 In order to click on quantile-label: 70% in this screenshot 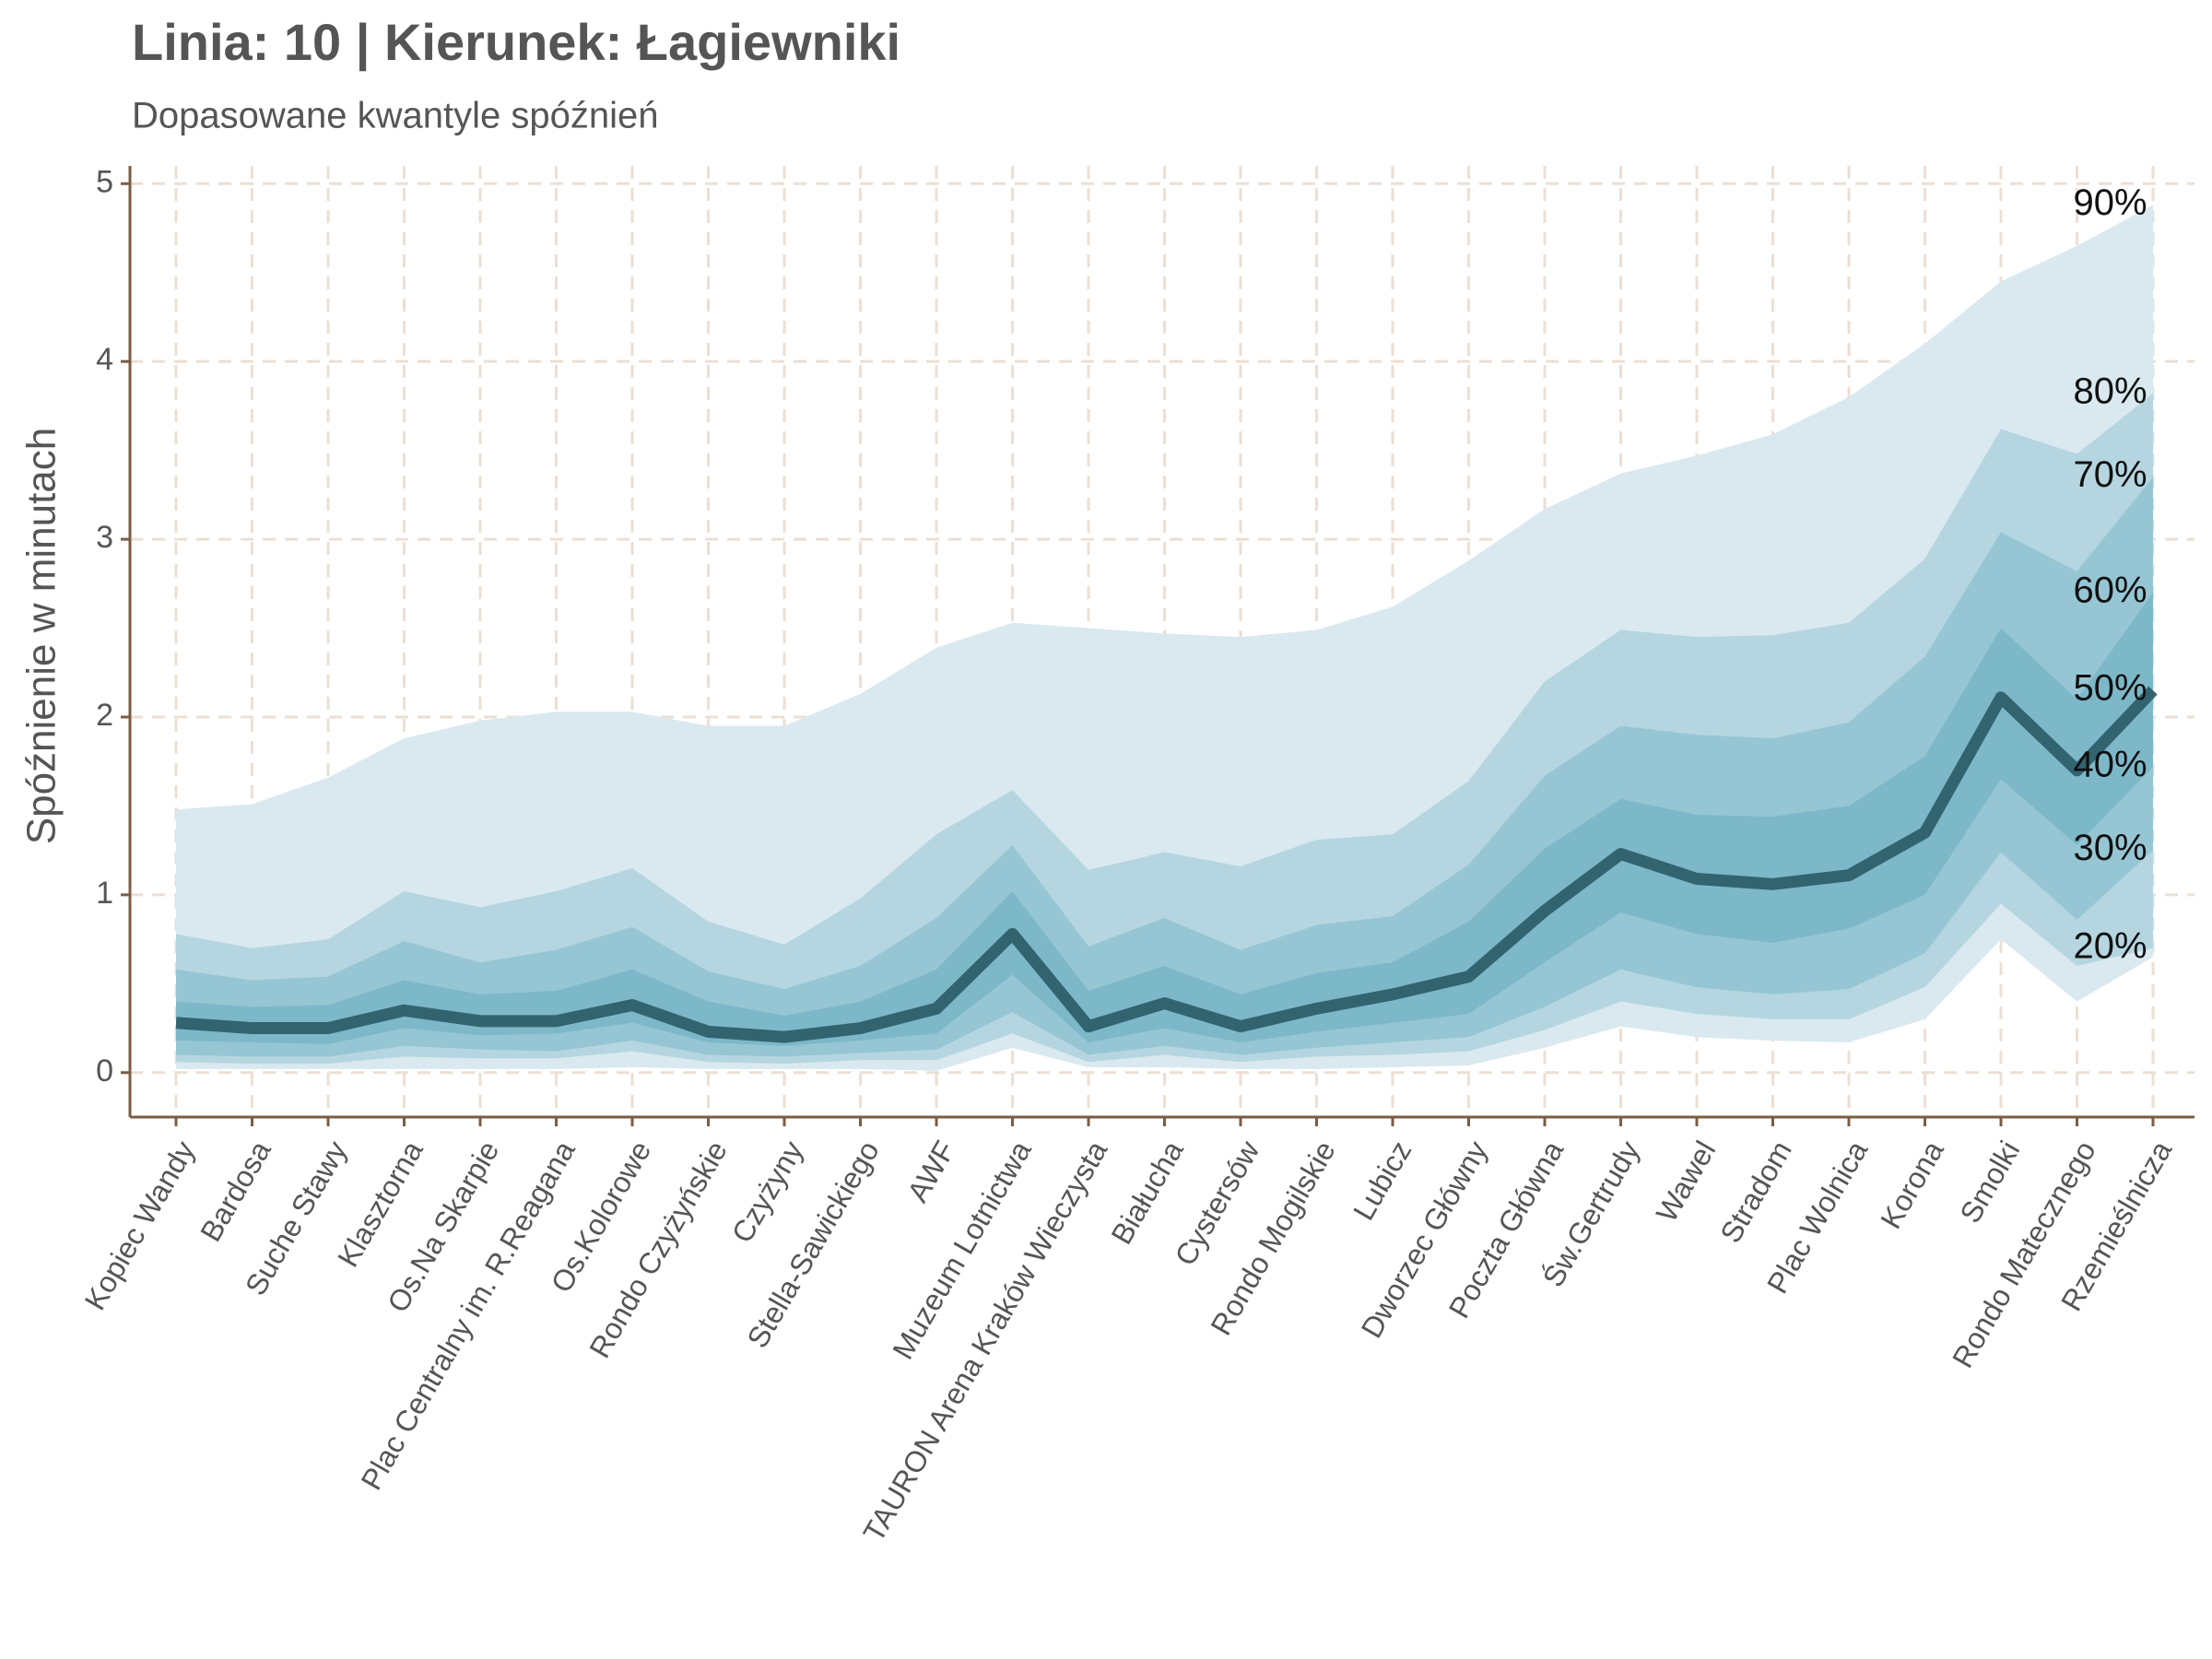, I will do `click(2110, 474)`.